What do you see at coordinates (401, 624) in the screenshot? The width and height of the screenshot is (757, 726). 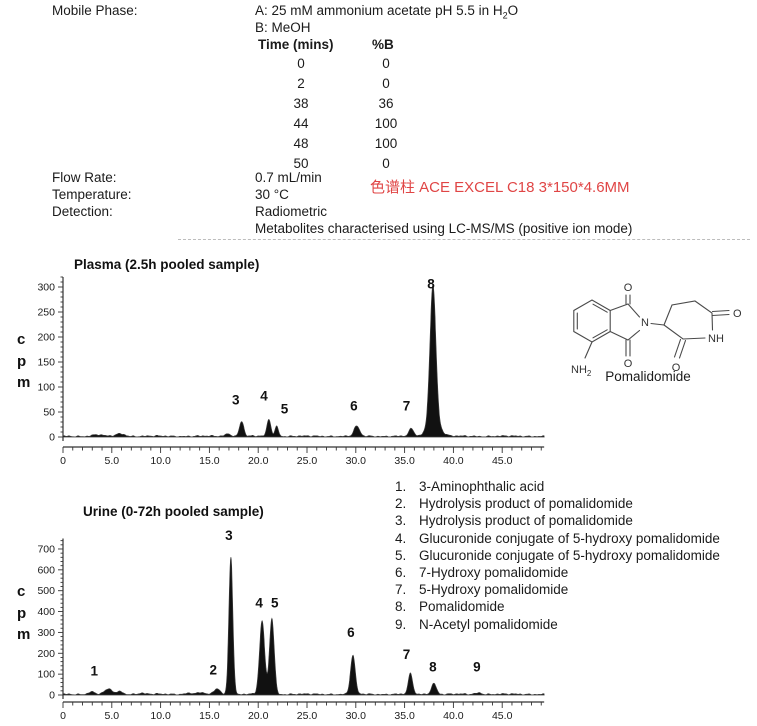 I see `metabolite-key-number: 9.` at bounding box center [401, 624].